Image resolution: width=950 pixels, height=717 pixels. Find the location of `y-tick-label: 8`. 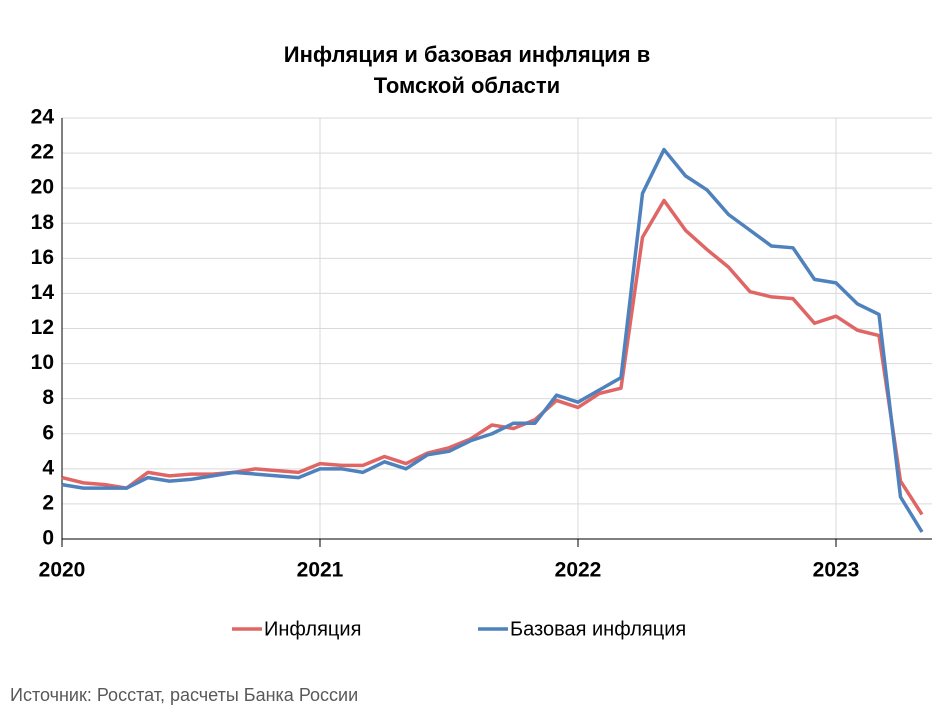

y-tick-label: 8 is located at coordinates (48, 397).